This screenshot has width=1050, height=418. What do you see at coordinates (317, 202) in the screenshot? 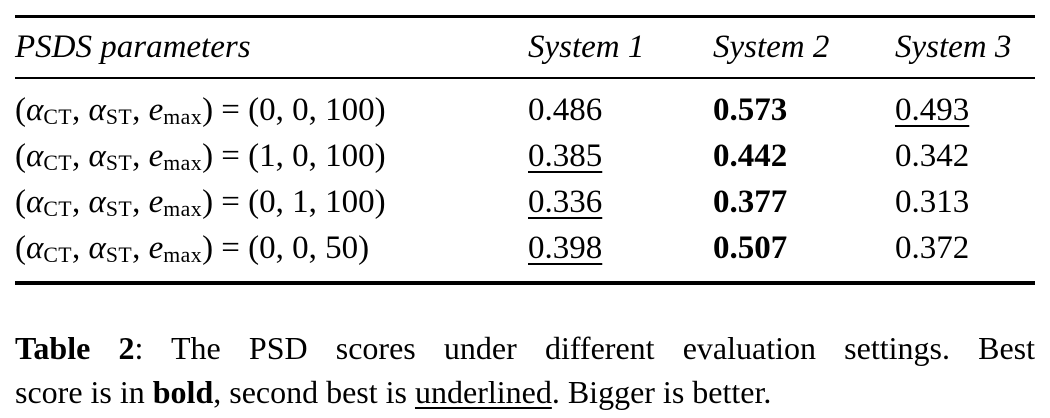
I see `setting-tuple: (0, 1, 100)` at bounding box center [317, 202].